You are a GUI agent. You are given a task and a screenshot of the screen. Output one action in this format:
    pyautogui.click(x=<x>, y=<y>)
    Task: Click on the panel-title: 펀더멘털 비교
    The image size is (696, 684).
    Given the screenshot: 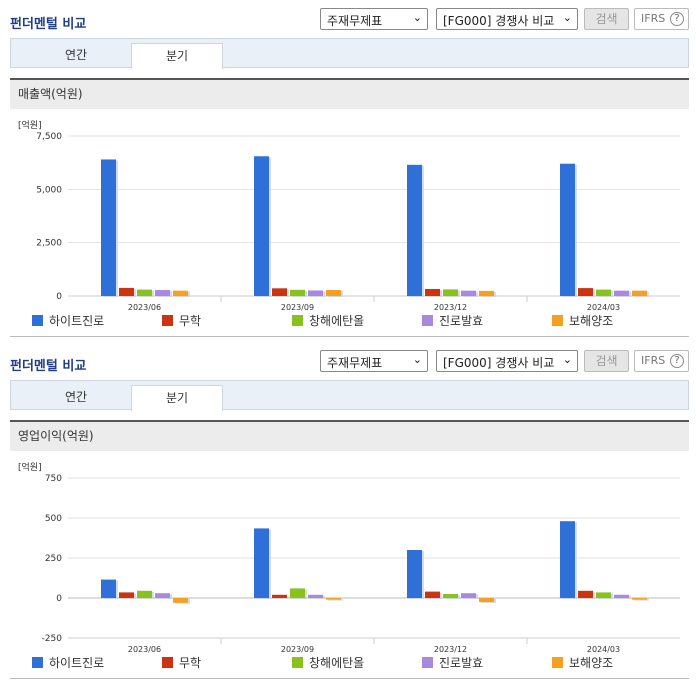 What is the action you would take?
    pyautogui.click(x=48, y=366)
    